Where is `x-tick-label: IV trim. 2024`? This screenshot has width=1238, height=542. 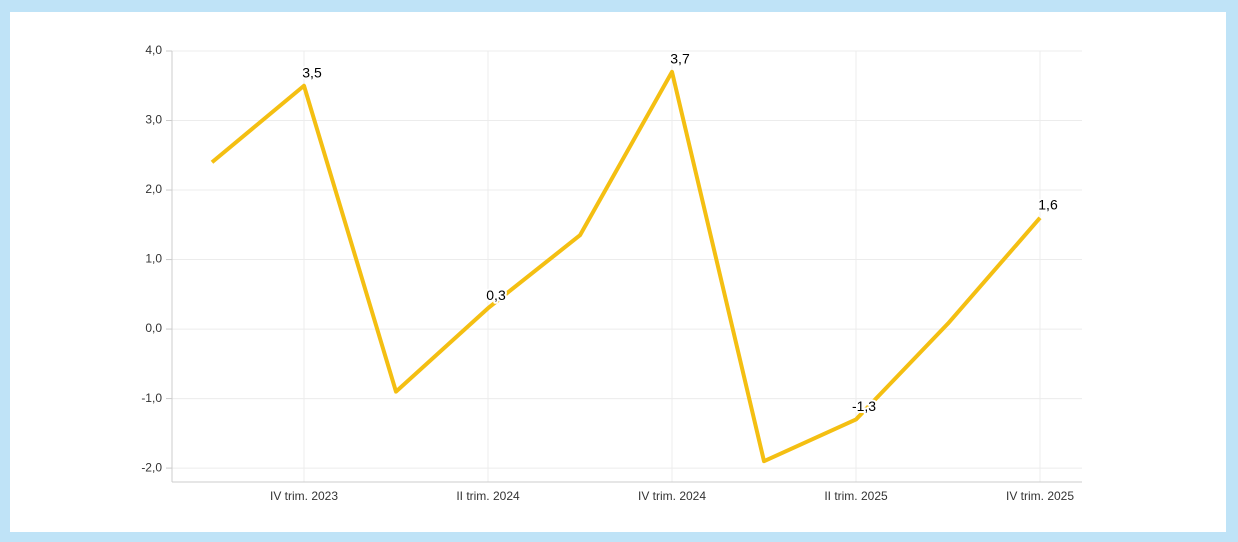
x-tick-label: IV trim. 2024 is located at coordinates (672, 496).